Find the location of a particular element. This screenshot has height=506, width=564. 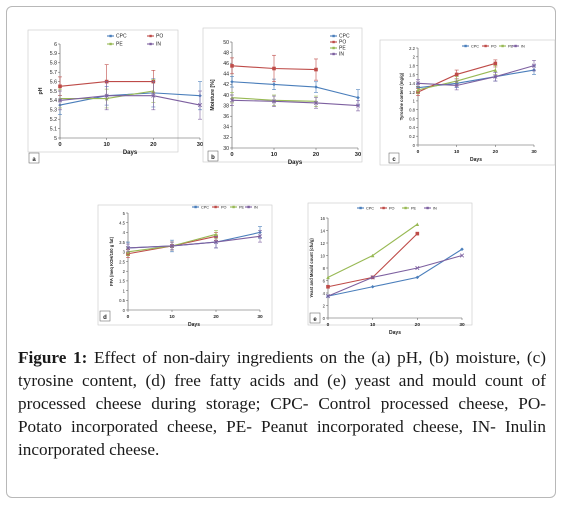

y-tick-label: 4 is located at coordinates (124, 232).